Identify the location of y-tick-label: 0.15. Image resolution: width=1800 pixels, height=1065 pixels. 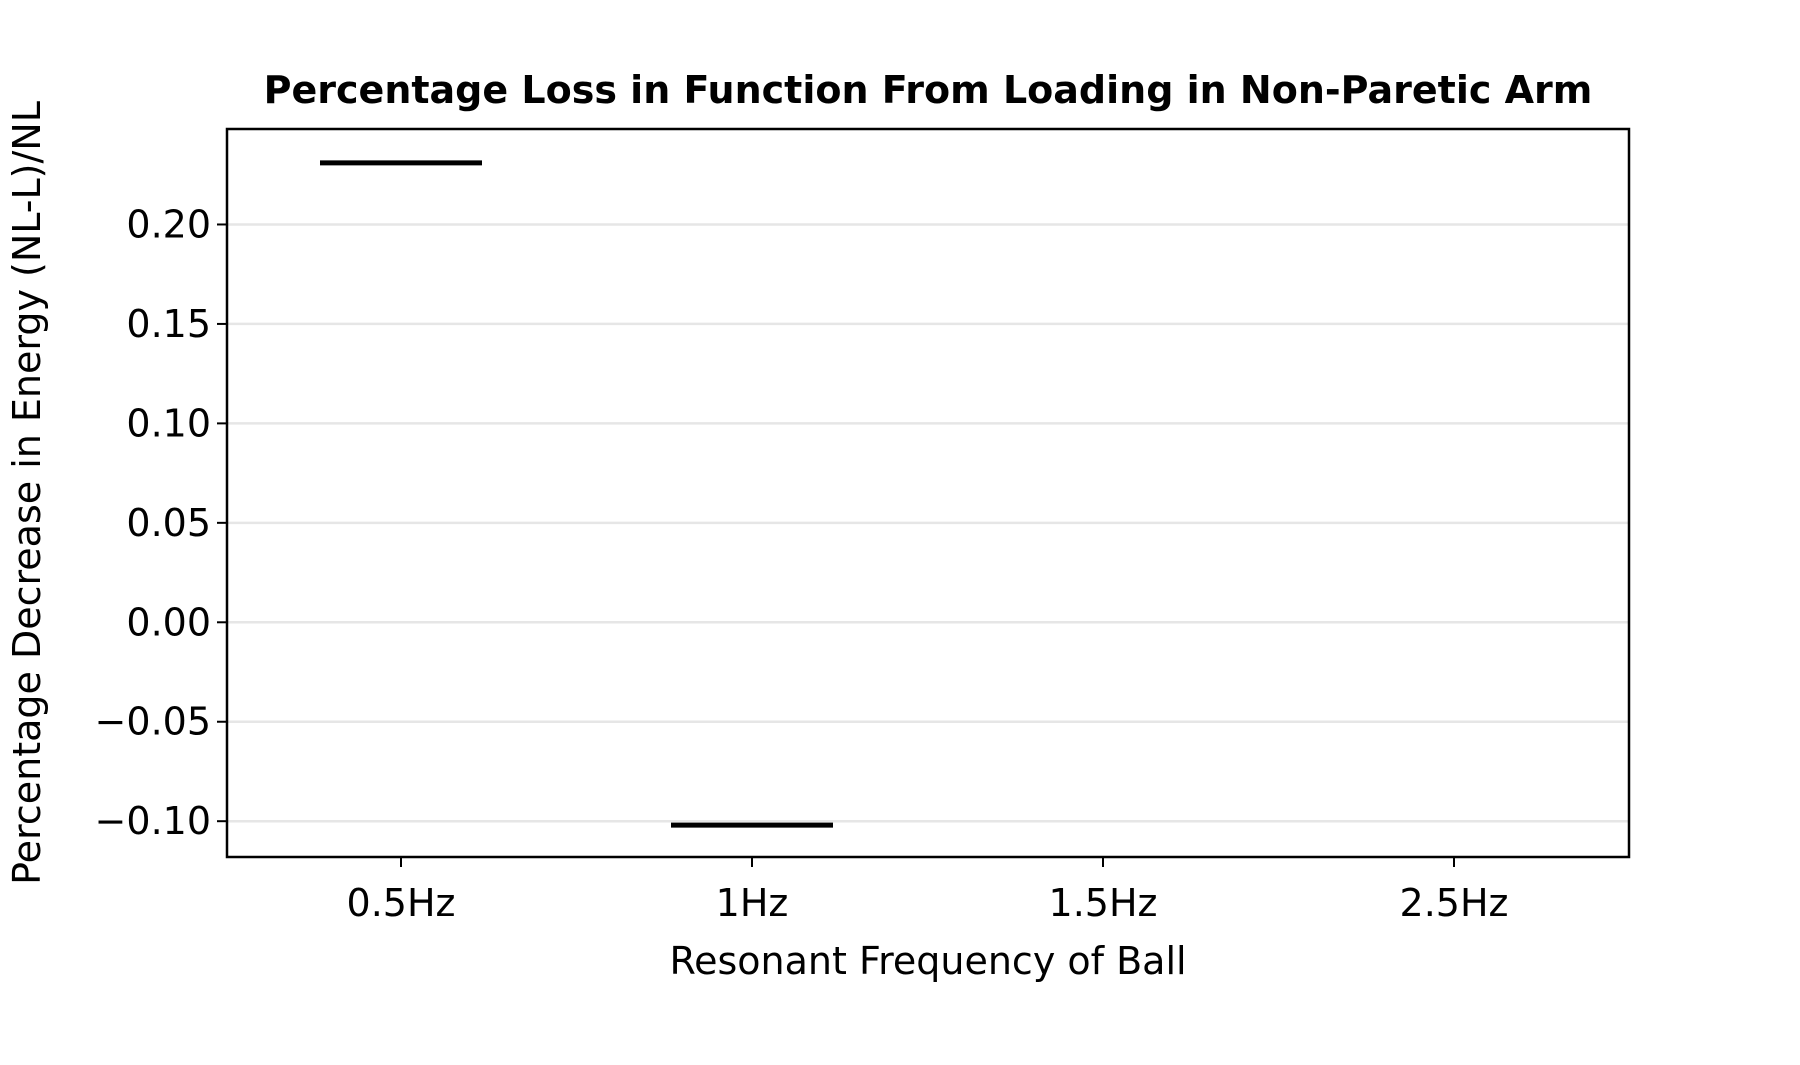
(168, 324).